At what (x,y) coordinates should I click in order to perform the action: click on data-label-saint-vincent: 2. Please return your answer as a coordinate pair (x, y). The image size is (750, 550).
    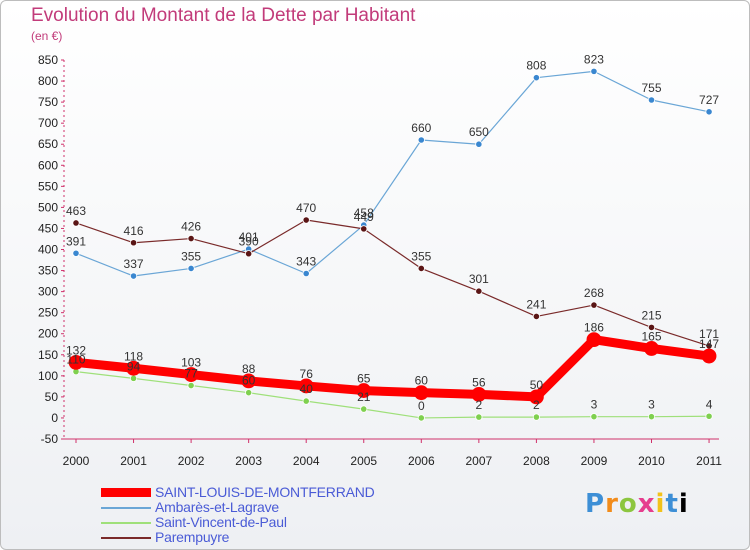
    Looking at the image, I should click on (536, 405).